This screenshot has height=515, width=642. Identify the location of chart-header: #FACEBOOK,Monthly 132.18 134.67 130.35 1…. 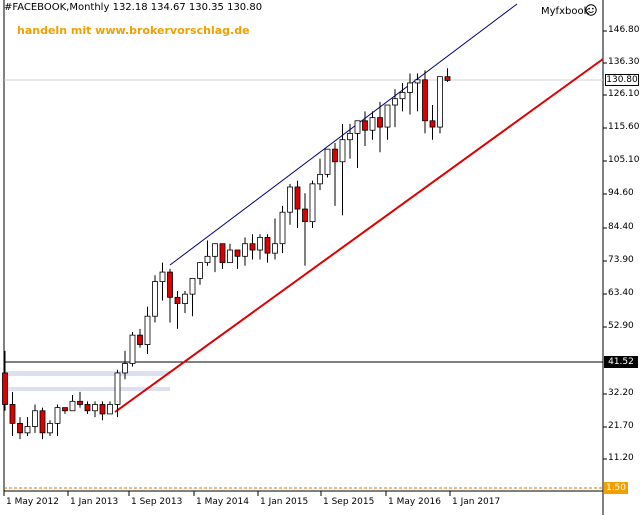
(133, 7).